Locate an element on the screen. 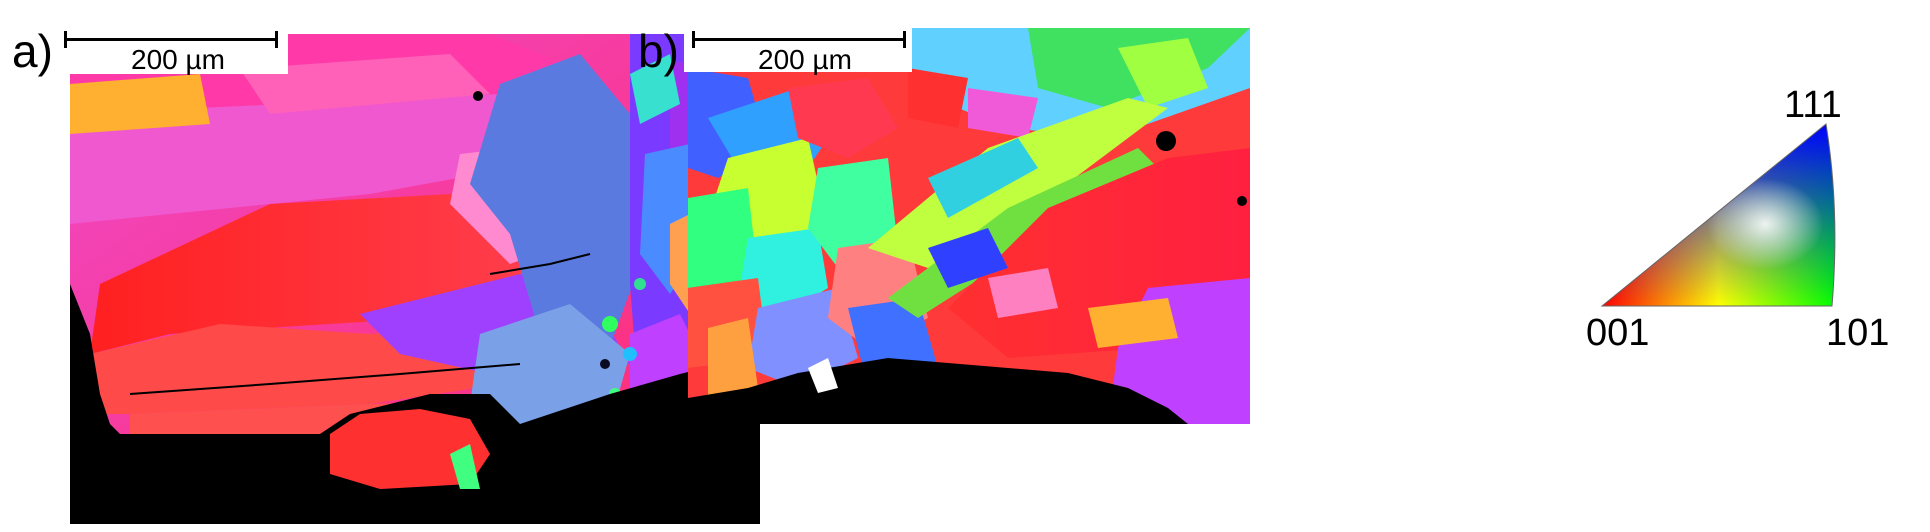 Image resolution: width=1930 pixels, height=532 pixels. panel-a-label: a) is located at coordinates (32, 51).